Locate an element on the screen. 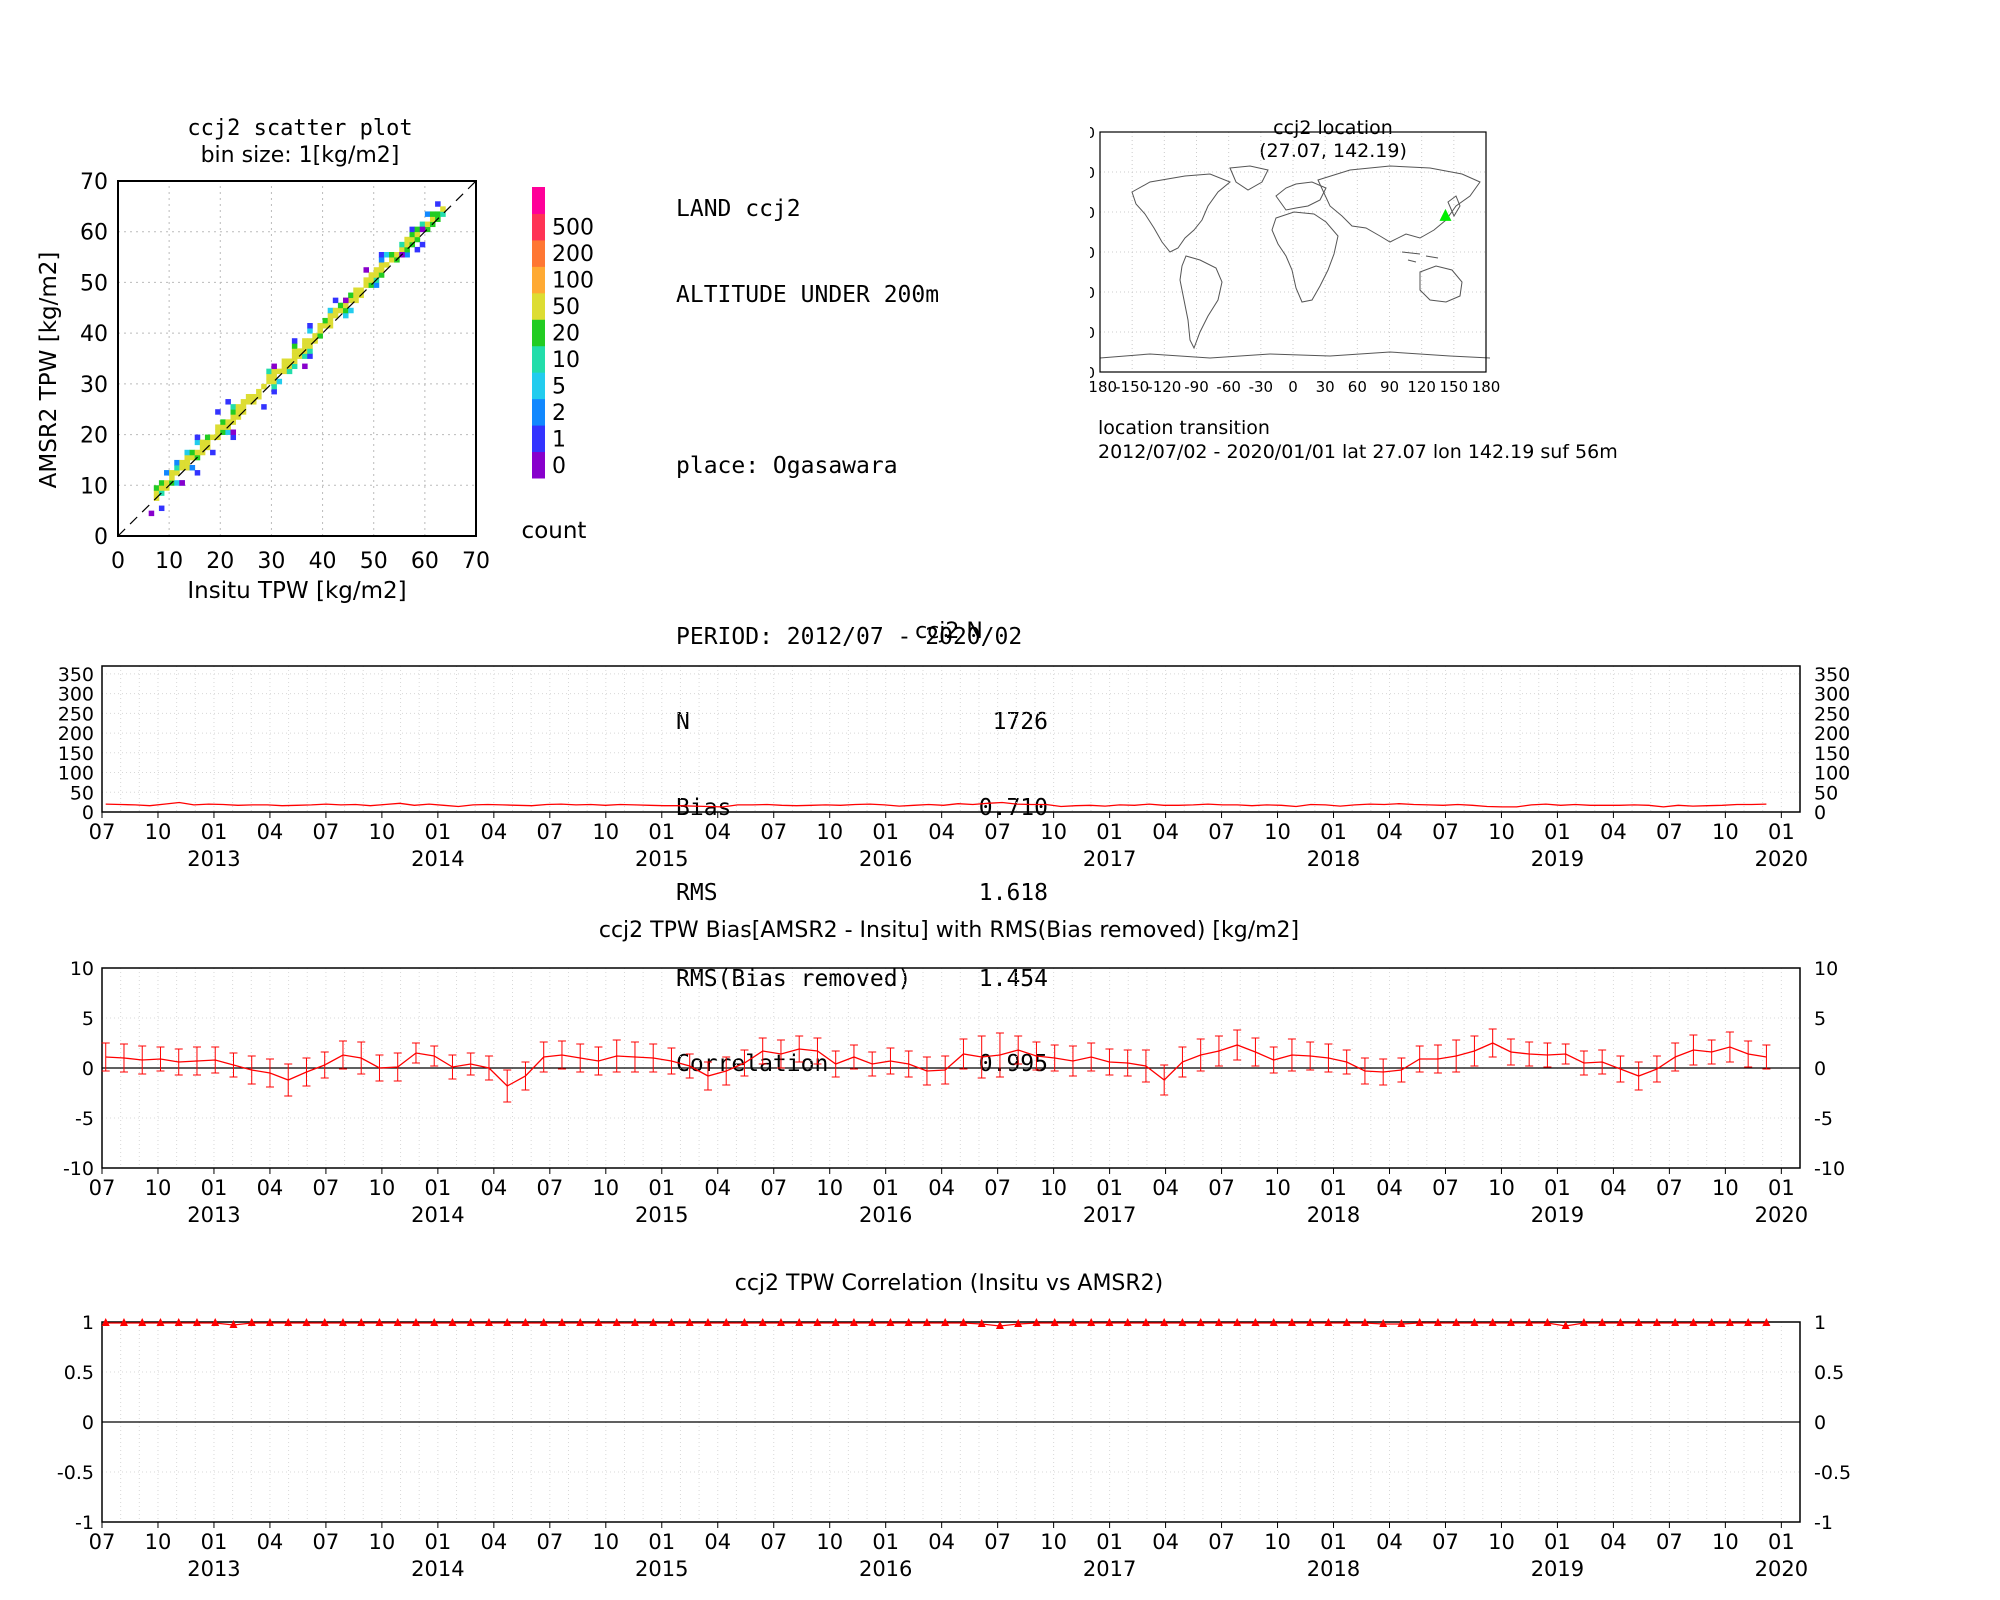 Image resolution: width=2000 pixels, height=1600 pixels. ts-ytick-right: 350 is located at coordinates (1832, 675).